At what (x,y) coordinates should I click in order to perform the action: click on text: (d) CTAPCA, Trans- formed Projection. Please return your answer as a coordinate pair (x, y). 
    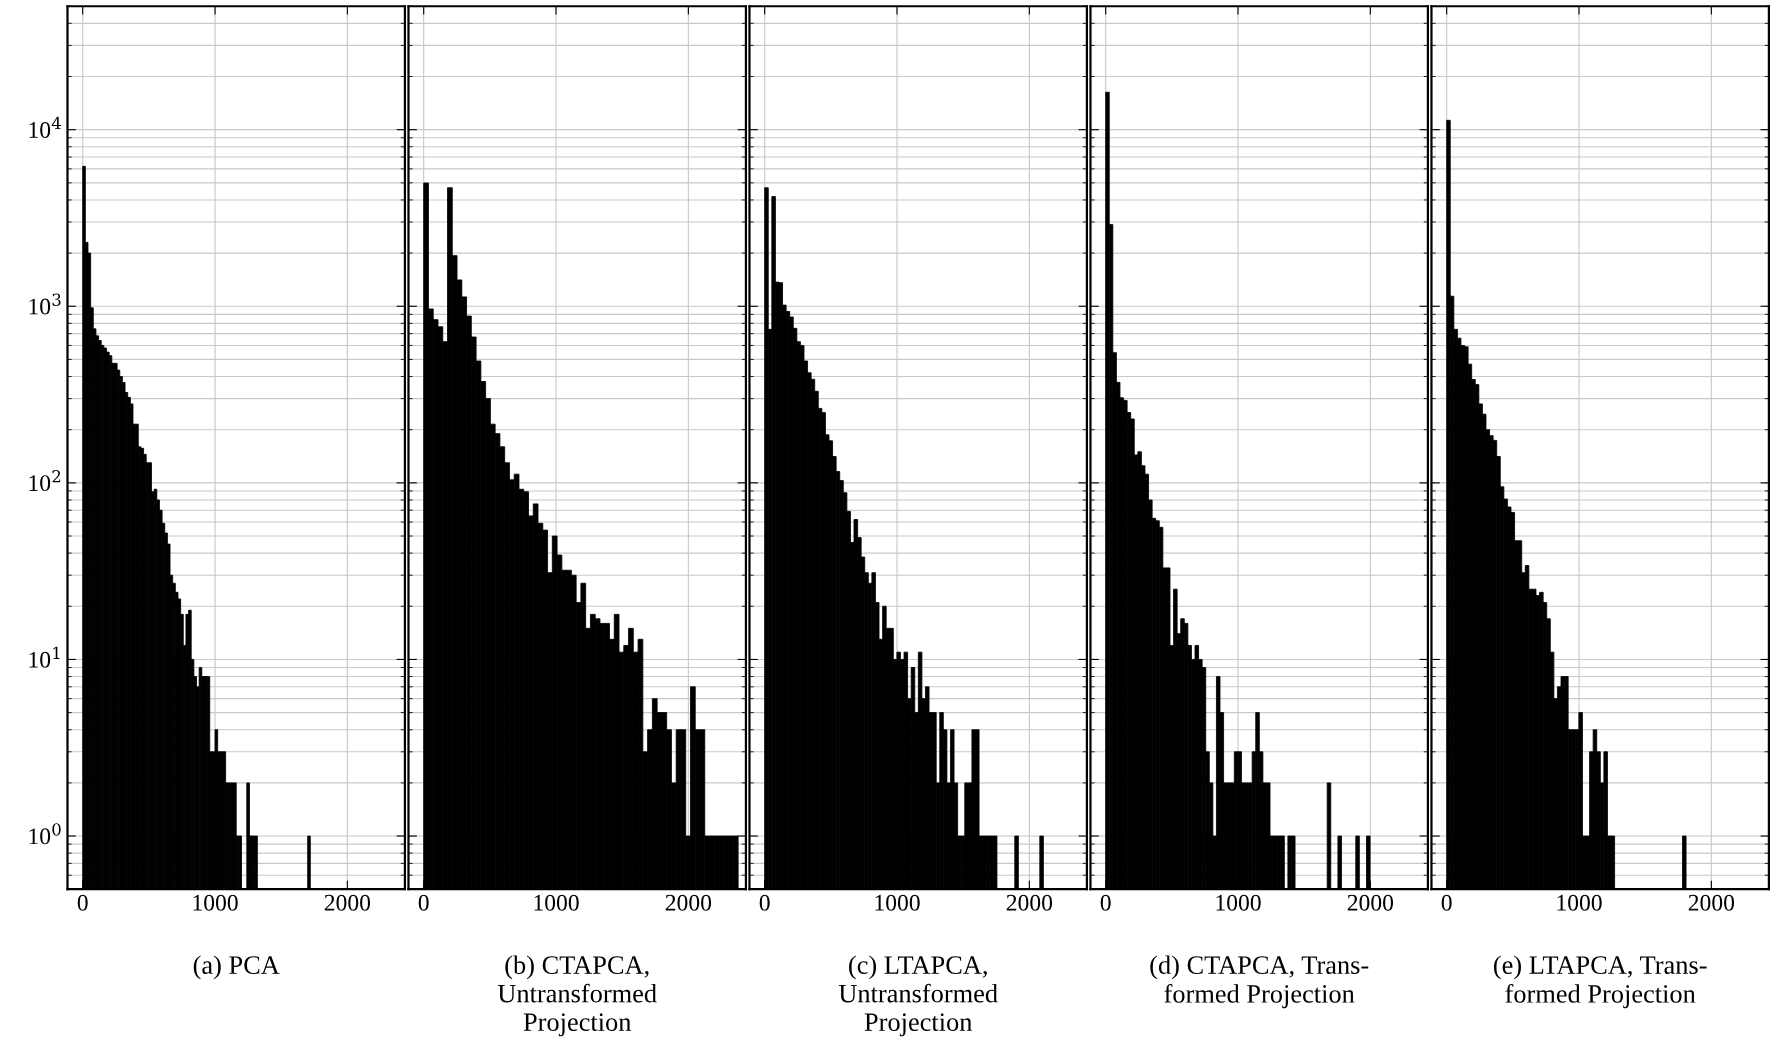
    Looking at the image, I should click on (1259, 982).